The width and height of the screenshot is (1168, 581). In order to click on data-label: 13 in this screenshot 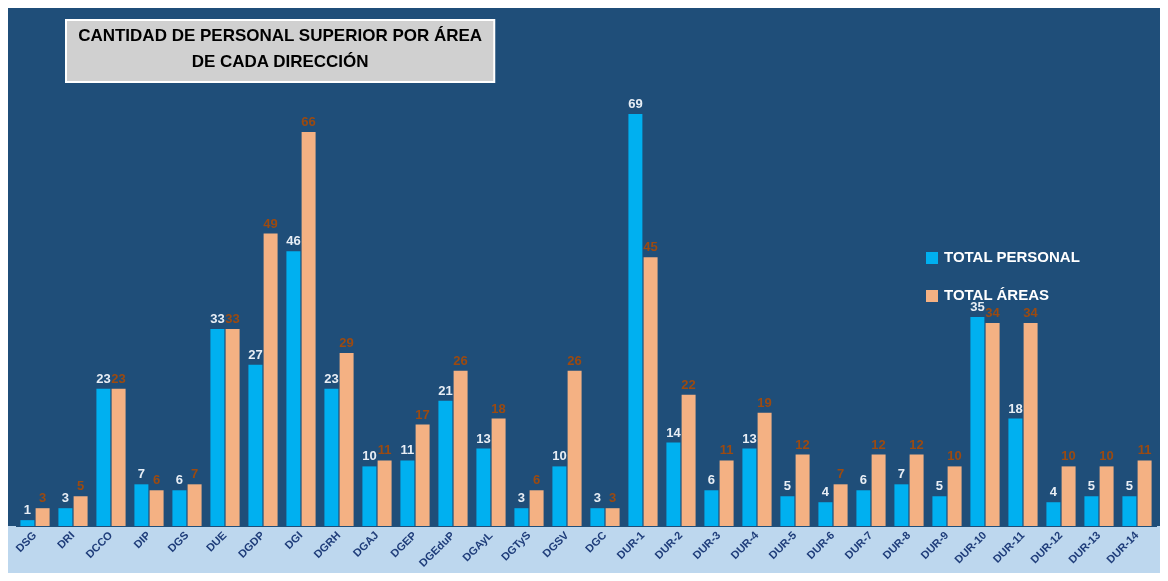, I will do `click(483, 438)`.